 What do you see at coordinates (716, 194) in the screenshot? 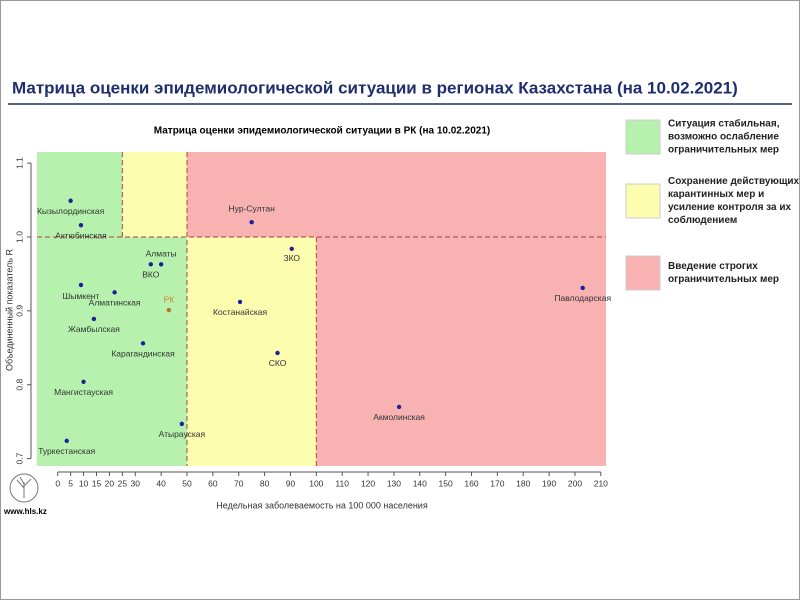
I see `legend-text: карантинных мер и` at bounding box center [716, 194].